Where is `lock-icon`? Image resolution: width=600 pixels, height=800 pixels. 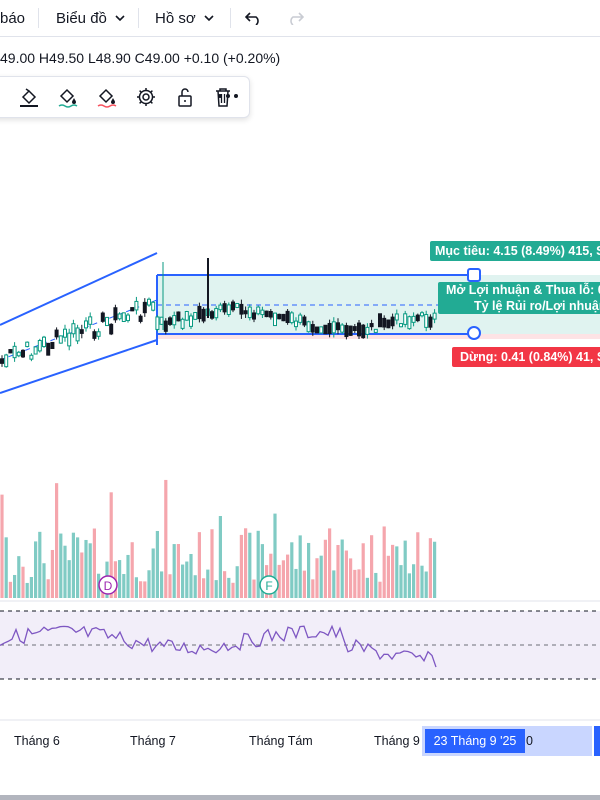 lock-icon is located at coordinates (185, 97).